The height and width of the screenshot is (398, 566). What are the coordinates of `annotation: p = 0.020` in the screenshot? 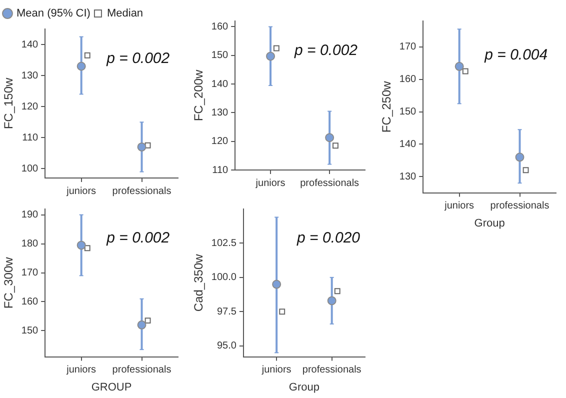 It's located at (328, 238).